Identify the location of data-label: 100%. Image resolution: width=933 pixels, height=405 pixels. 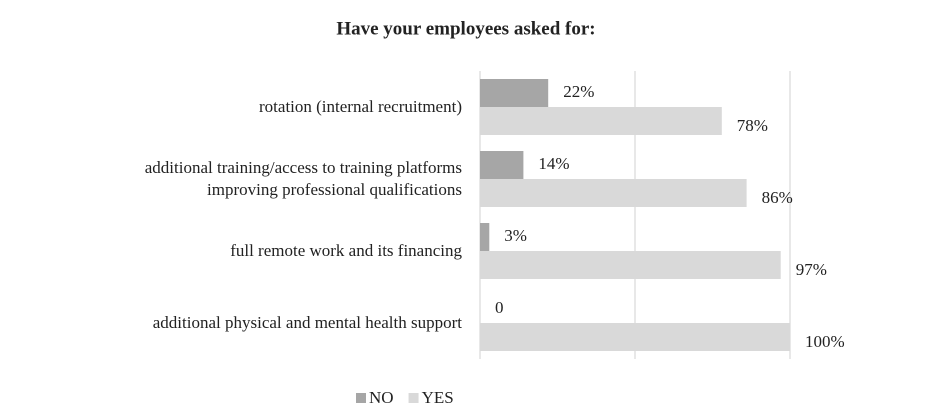
(825, 341).